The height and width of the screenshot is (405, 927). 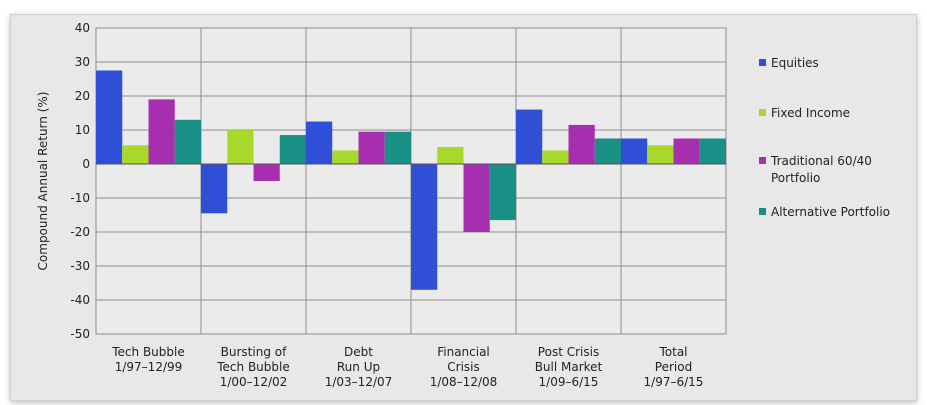 I want to click on y-tick-label: 20, so click(x=82, y=96).